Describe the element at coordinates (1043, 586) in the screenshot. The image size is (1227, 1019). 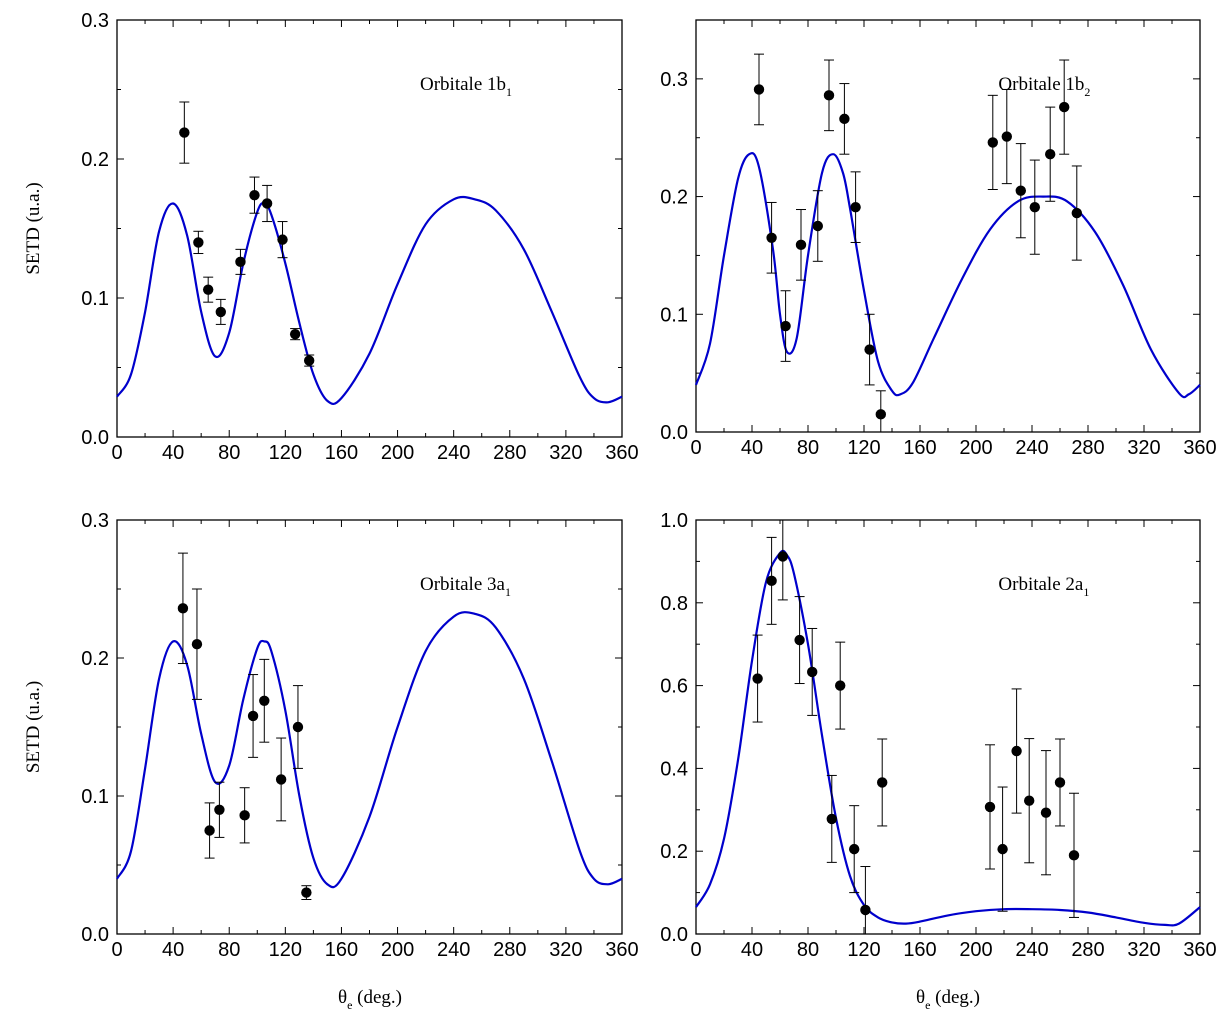
I see `orbital-label: Orbitale 2a1` at that location.